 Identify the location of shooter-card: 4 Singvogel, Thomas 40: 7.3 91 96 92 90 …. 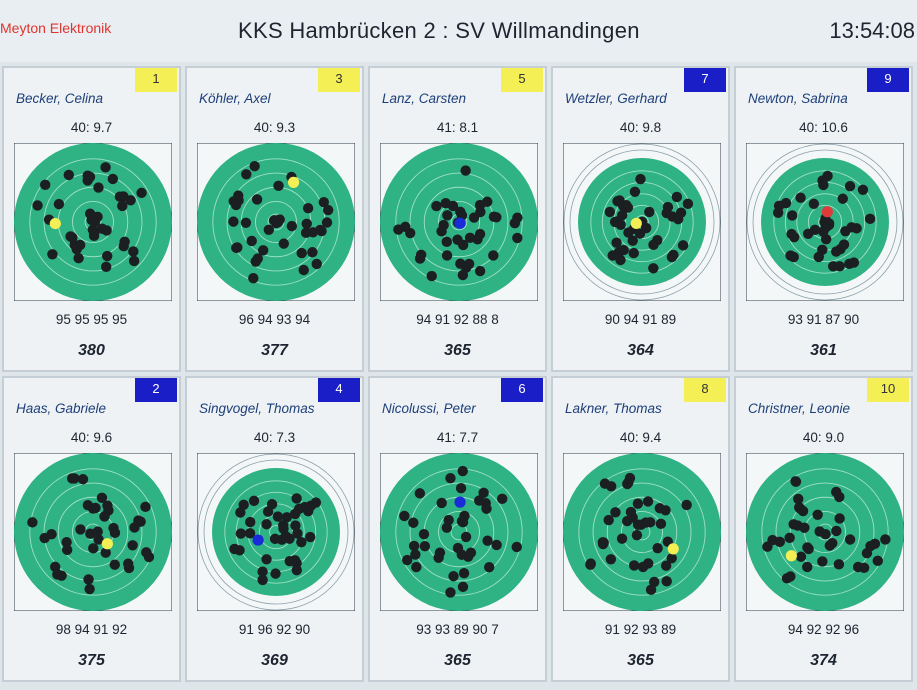
(274, 529).